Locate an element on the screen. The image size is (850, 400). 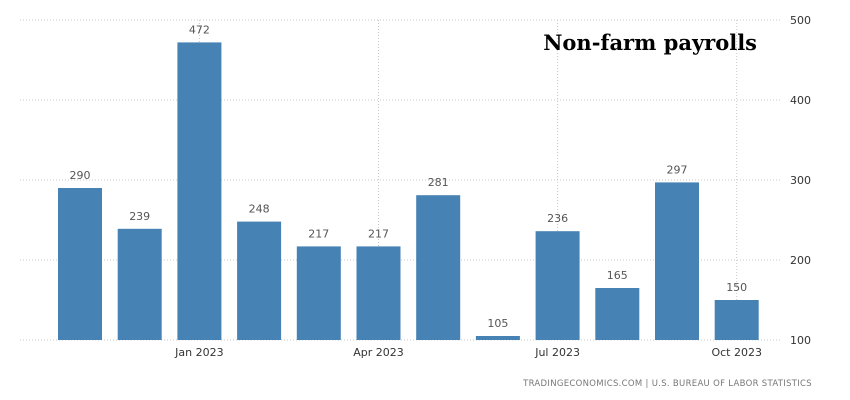
bar-value-label: 281 is located at coordinates (438, 182).